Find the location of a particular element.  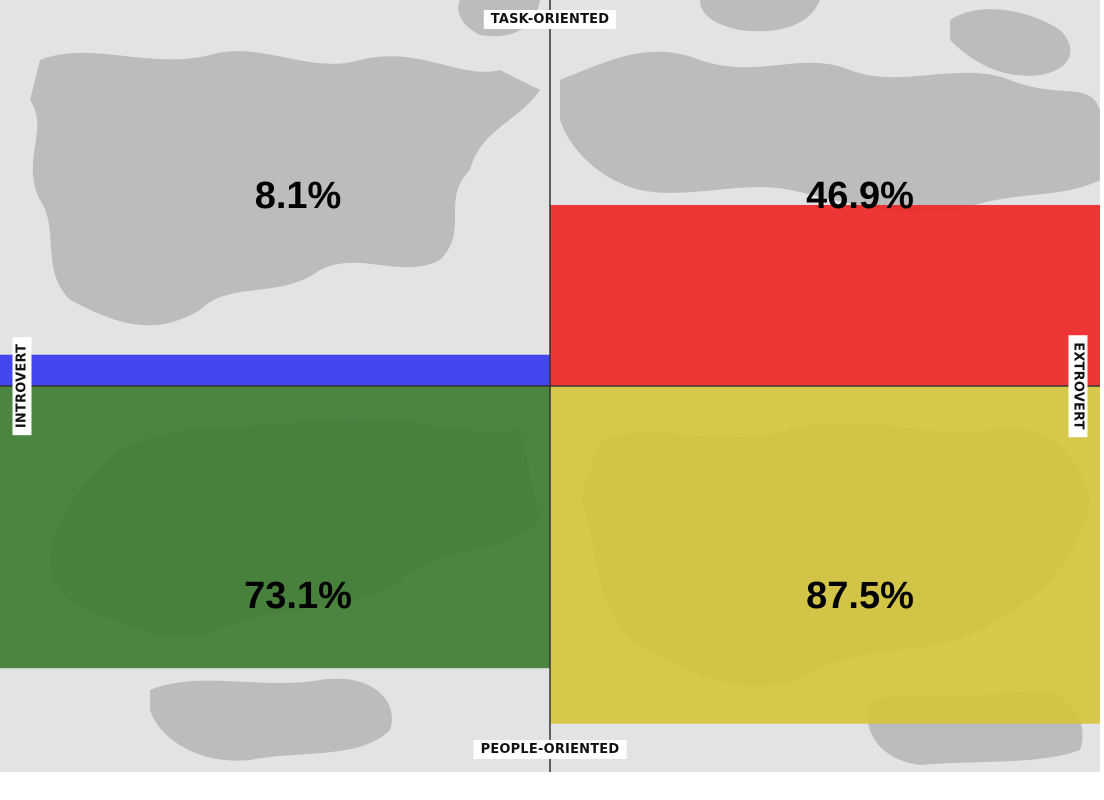

bar-task-introvert is located at coordinates (275, 370).